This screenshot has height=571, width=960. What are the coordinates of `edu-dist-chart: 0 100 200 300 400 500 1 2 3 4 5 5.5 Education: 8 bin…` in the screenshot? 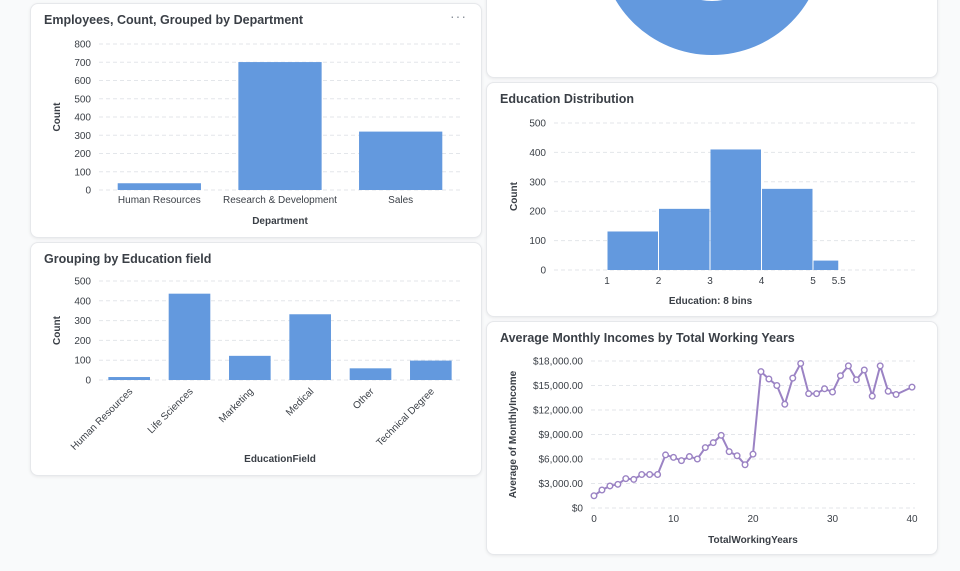 It's located at (713, 213).